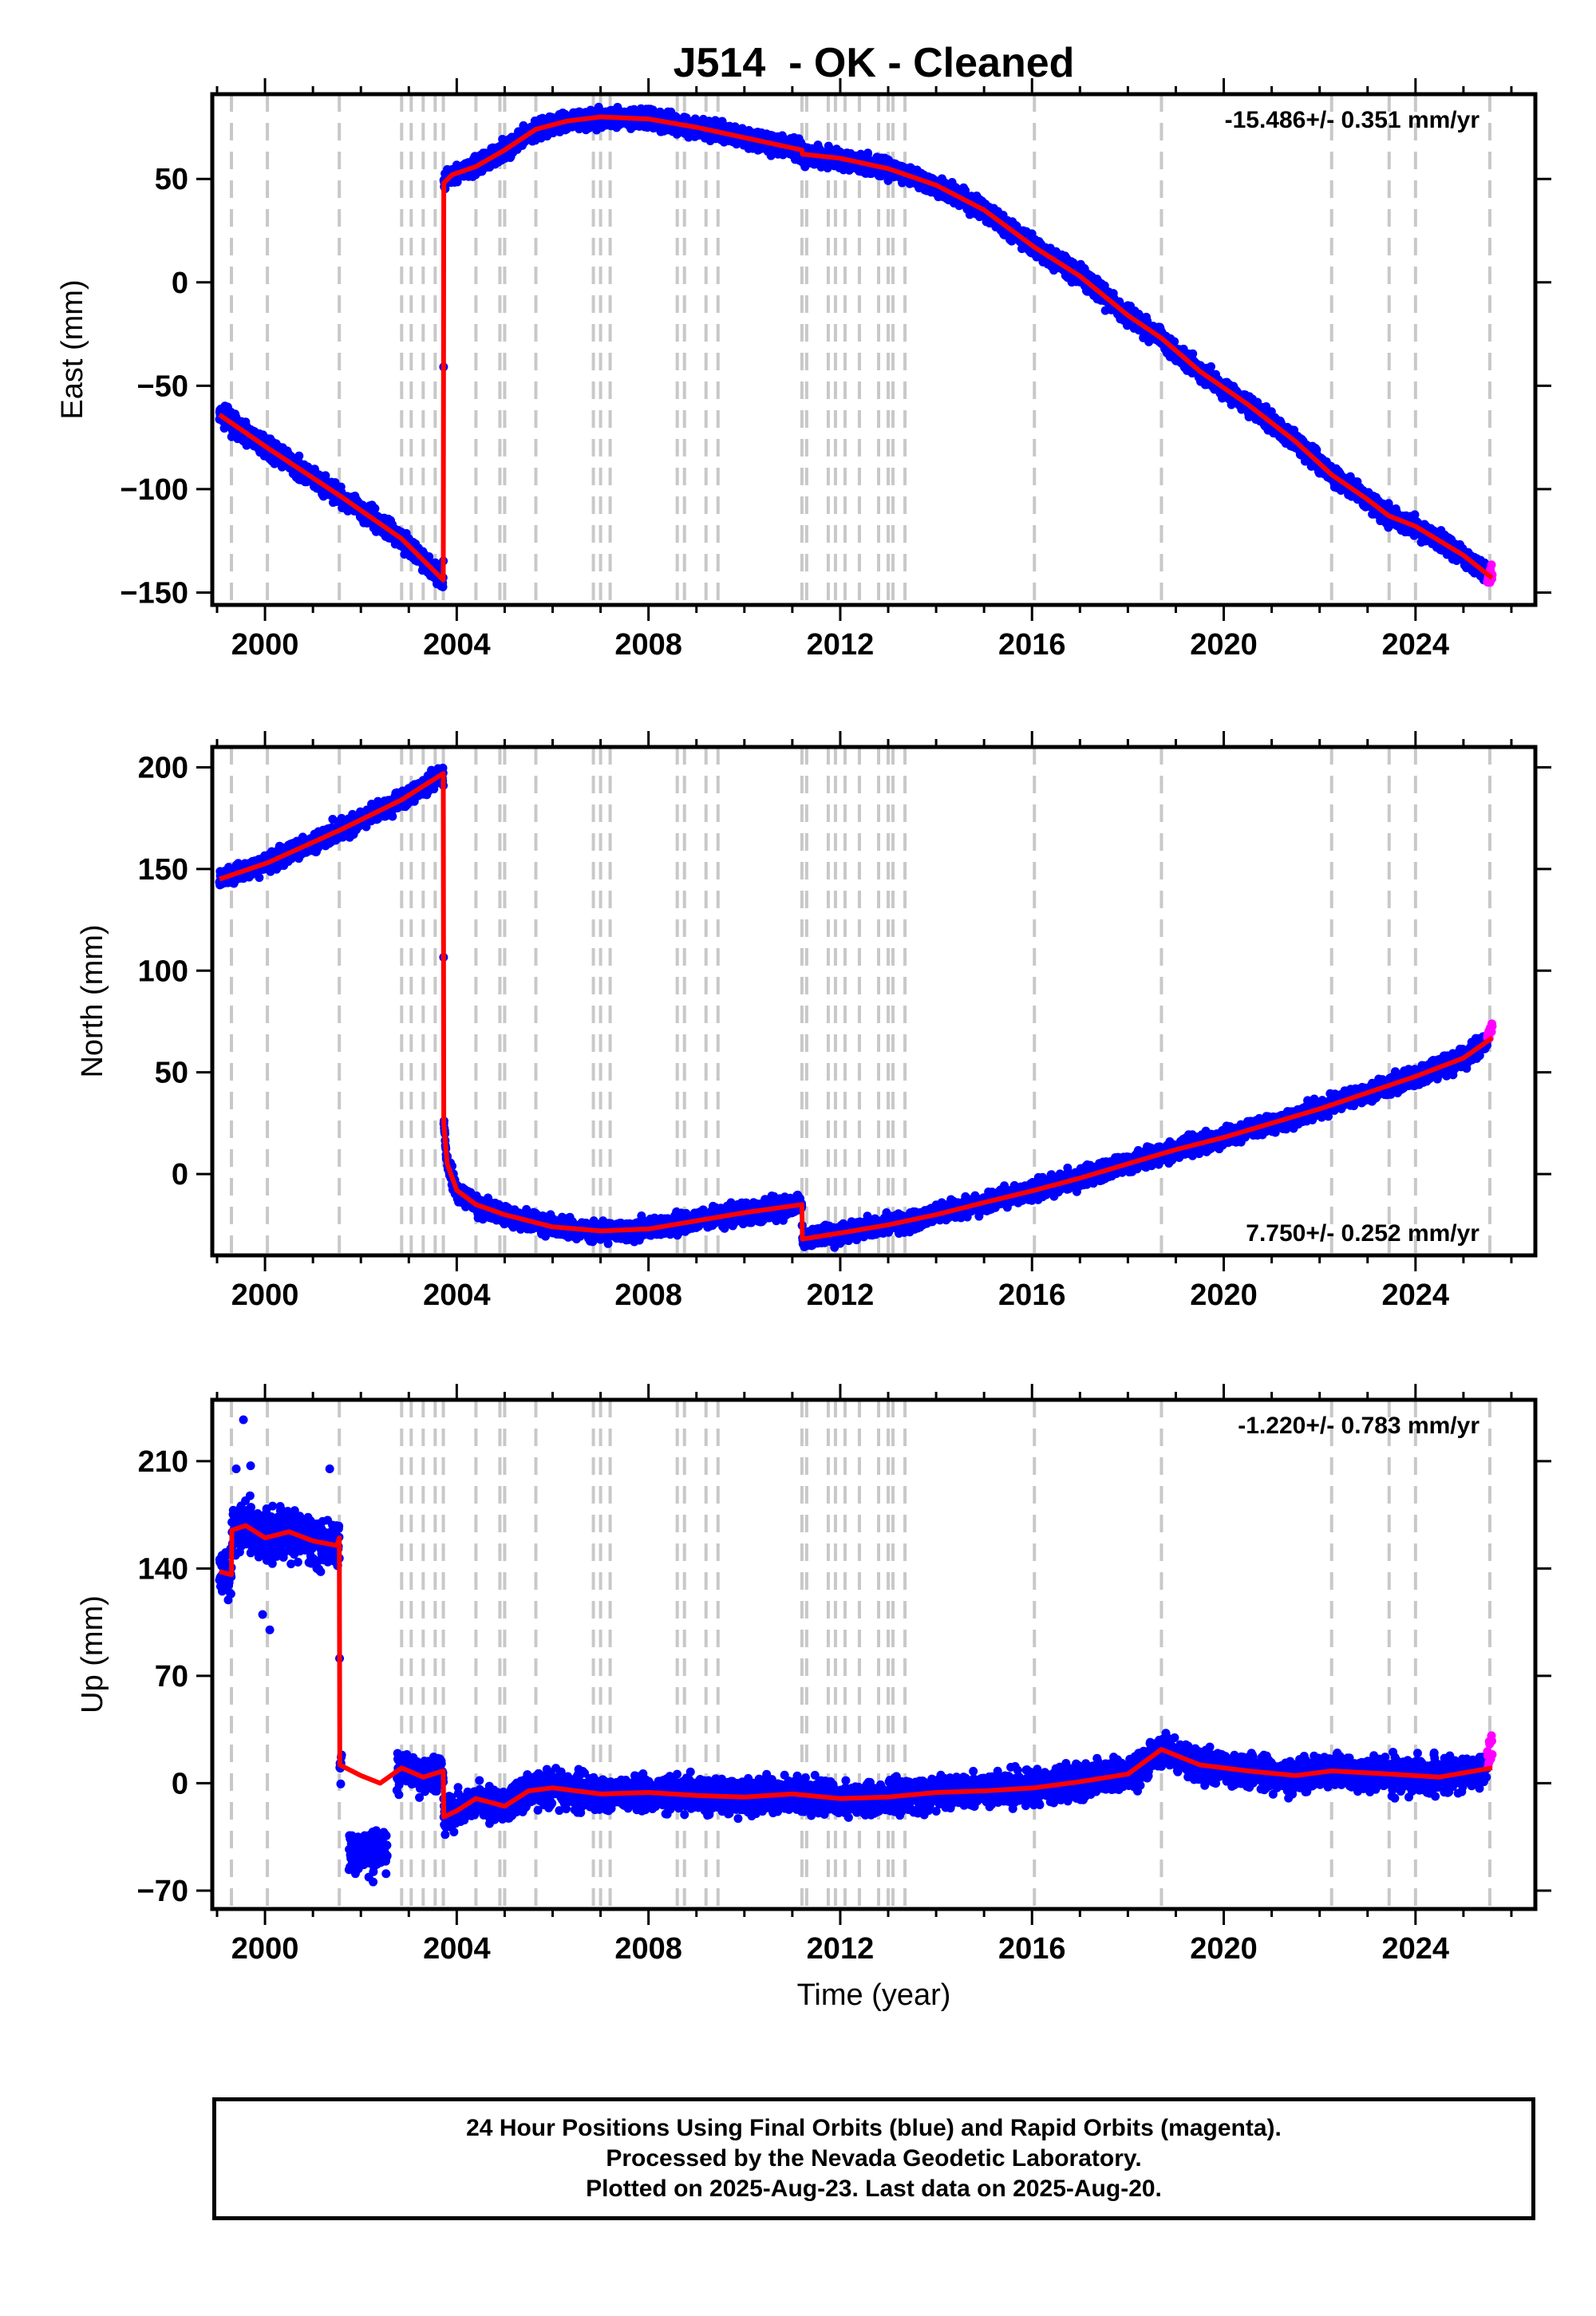 The height and width of the screenshot is (2316, 1596). Describe the element at coordinates (874, 63) in the screenshot. I see `chart-title: J514 - OK - Cleaned` at that location.